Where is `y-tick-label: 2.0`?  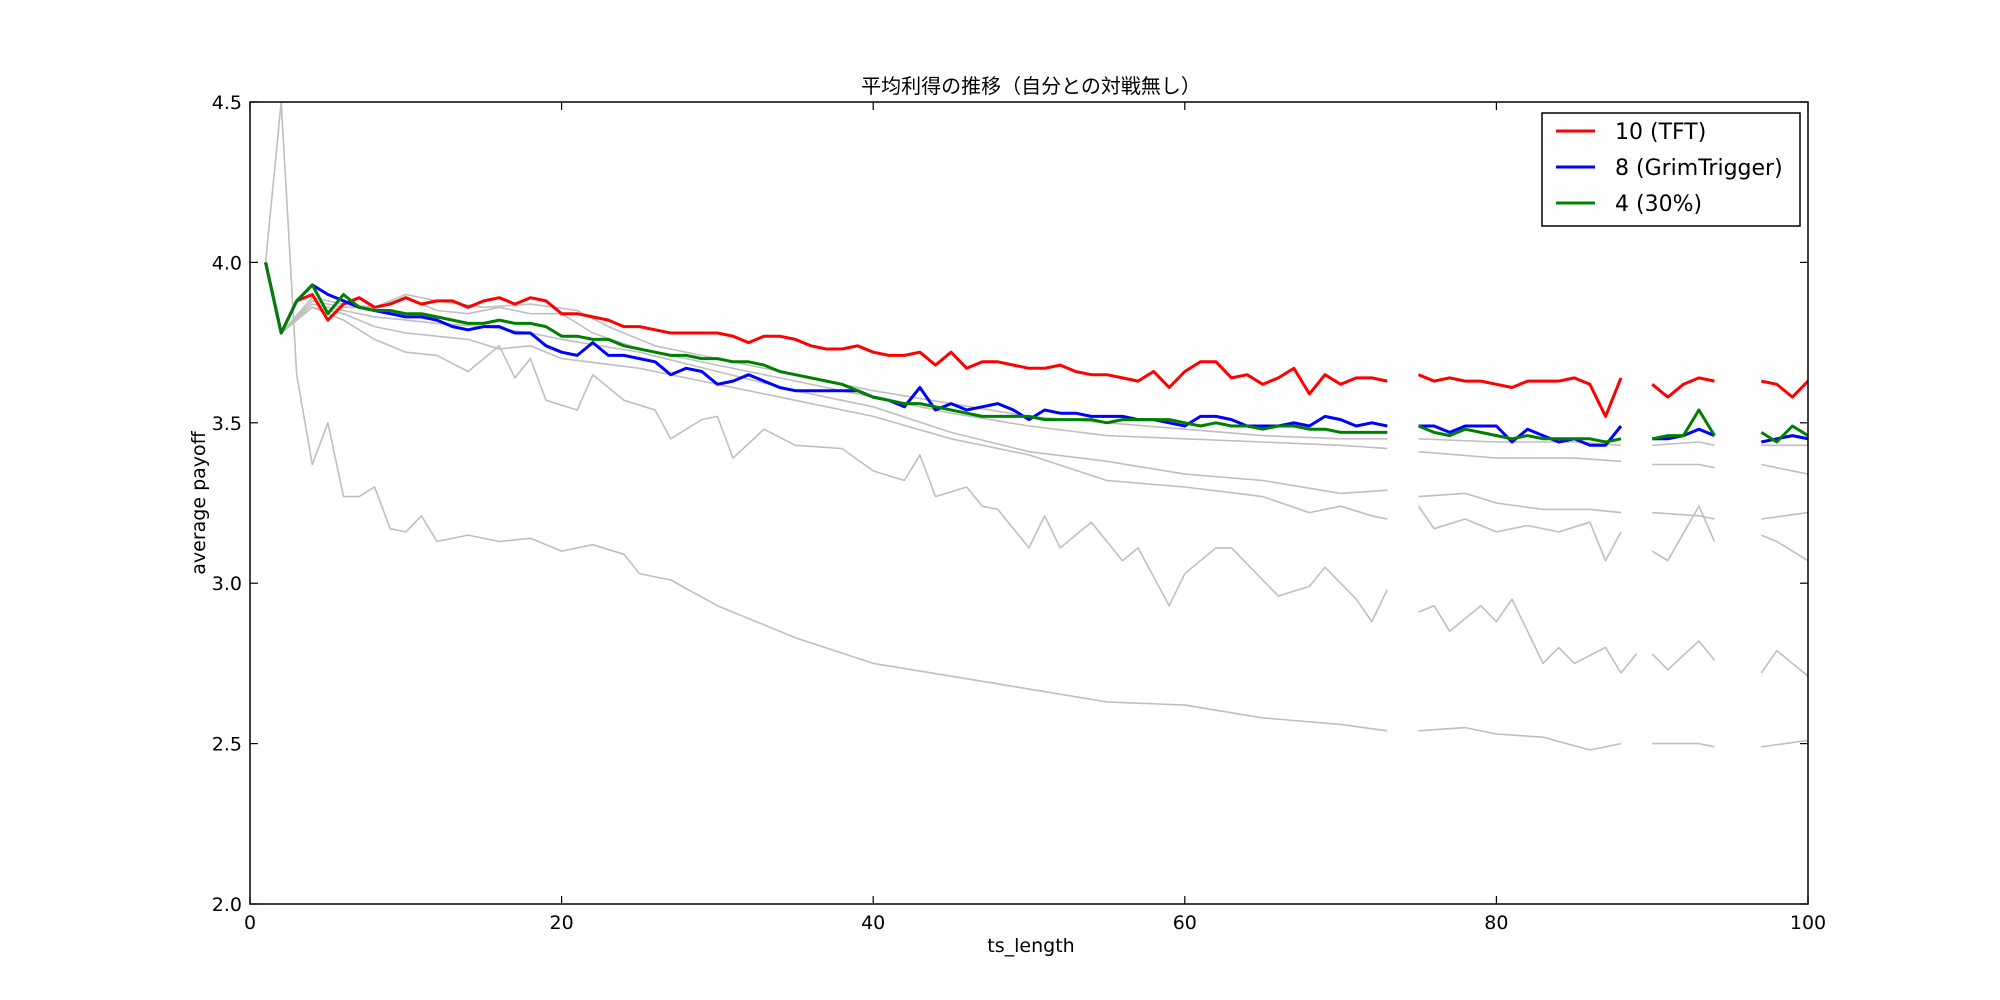 y-tick-label: 2.0 is located at coordinates (227, 905).